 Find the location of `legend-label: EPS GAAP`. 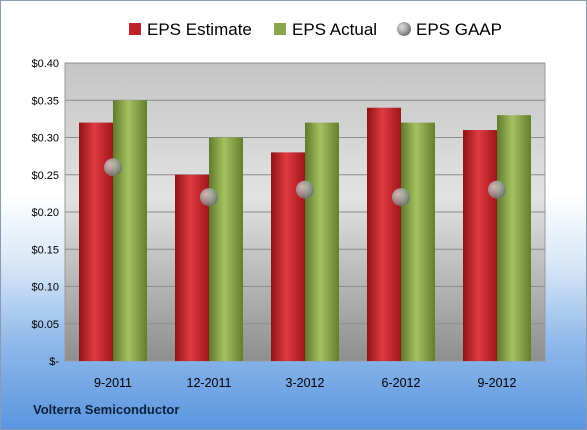

legend-label: EPS GAAP is located at coordinates (459, 29).